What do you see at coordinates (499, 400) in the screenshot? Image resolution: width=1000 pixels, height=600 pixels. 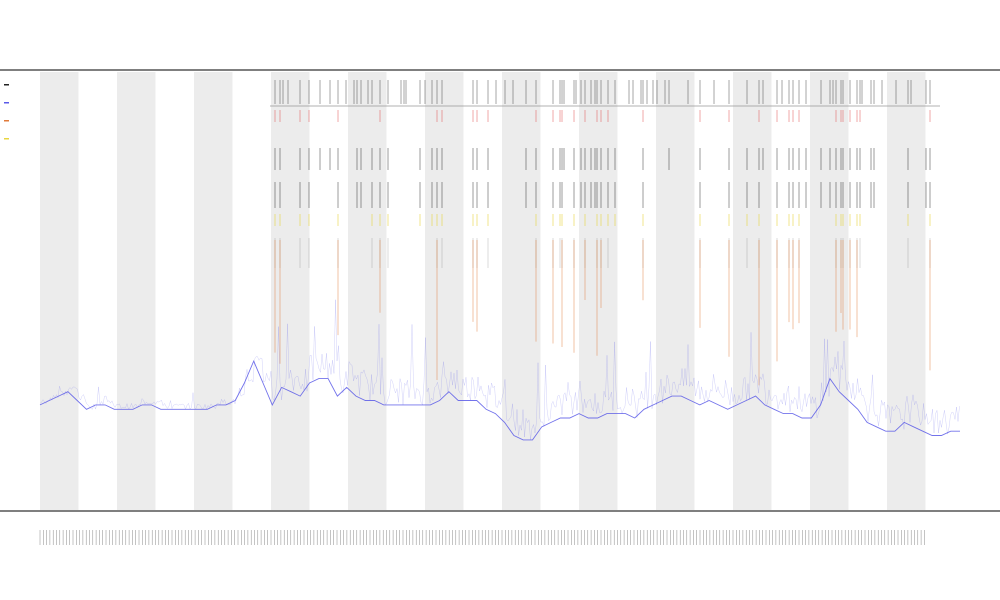 I see `signal-line` at bounding box center [499, 400].